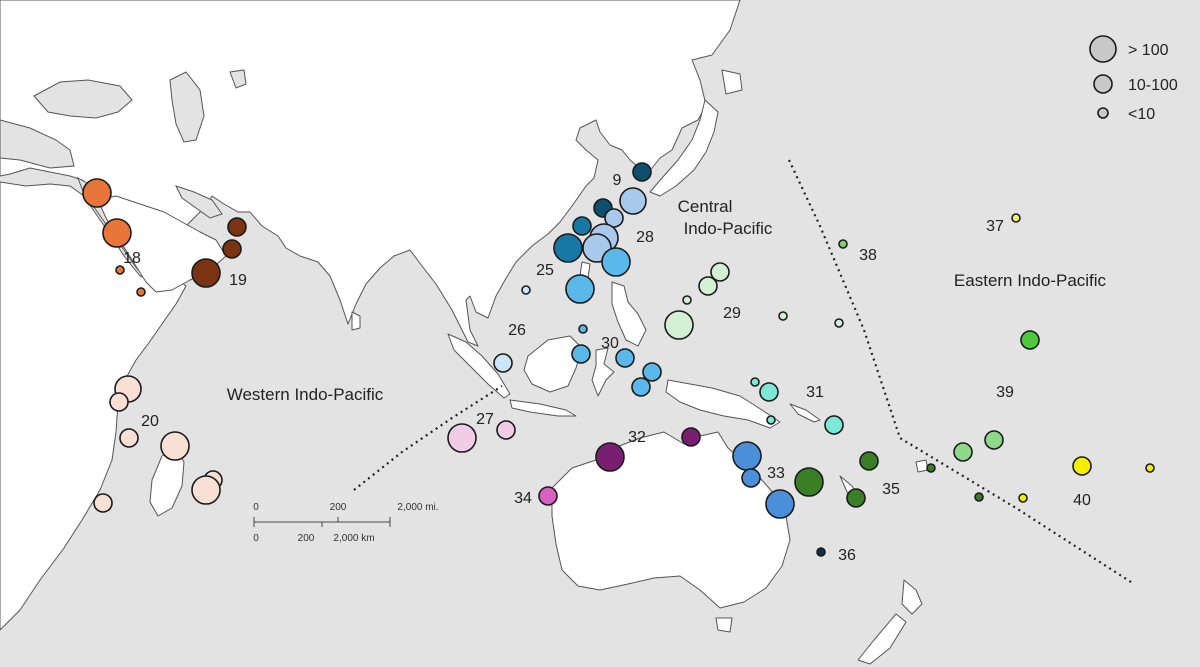  What do you see at coordinates (617, 180) in the screenshot?
I see `site-number-label: 9` at bounding box center [617, 180].